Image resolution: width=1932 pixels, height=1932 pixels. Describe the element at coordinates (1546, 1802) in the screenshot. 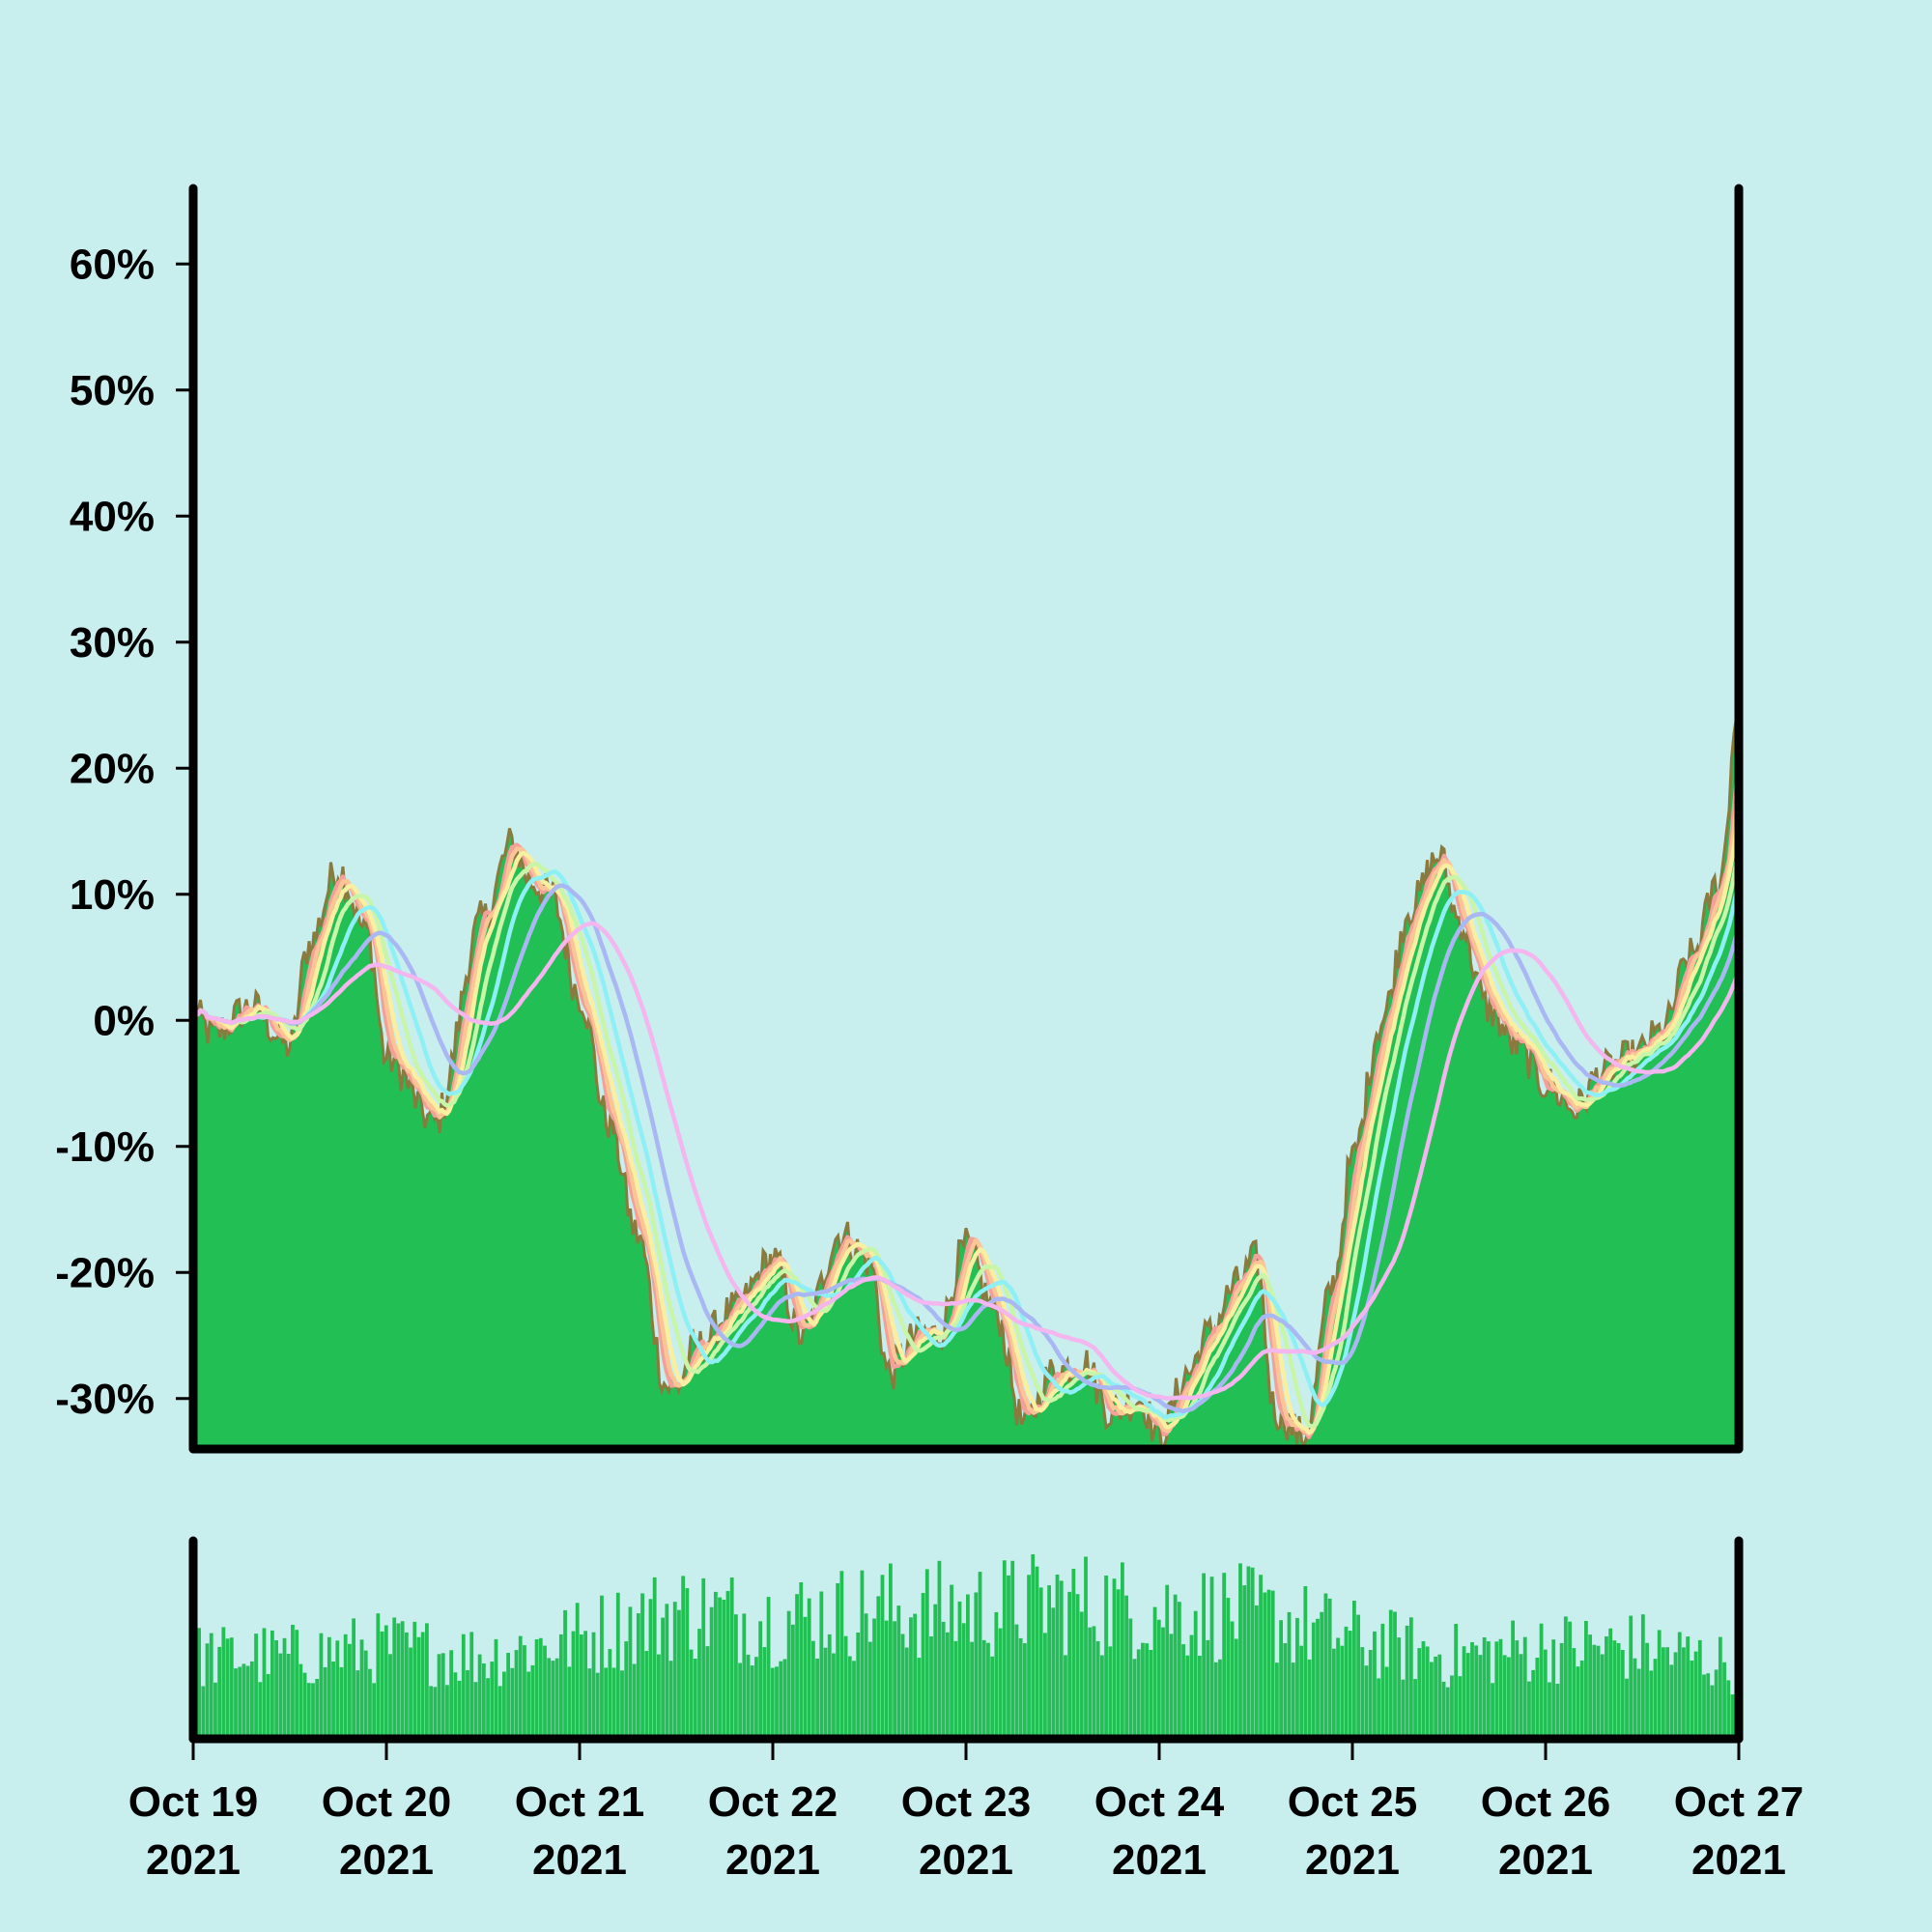

I see `x-tick-label: Oct 26` at that location.